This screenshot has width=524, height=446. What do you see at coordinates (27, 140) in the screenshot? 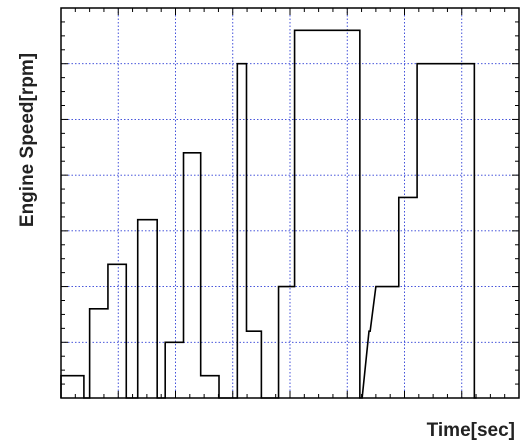
I see `y-axis-label: Engine Speed[rpm]` at bounding box center [27, 140].